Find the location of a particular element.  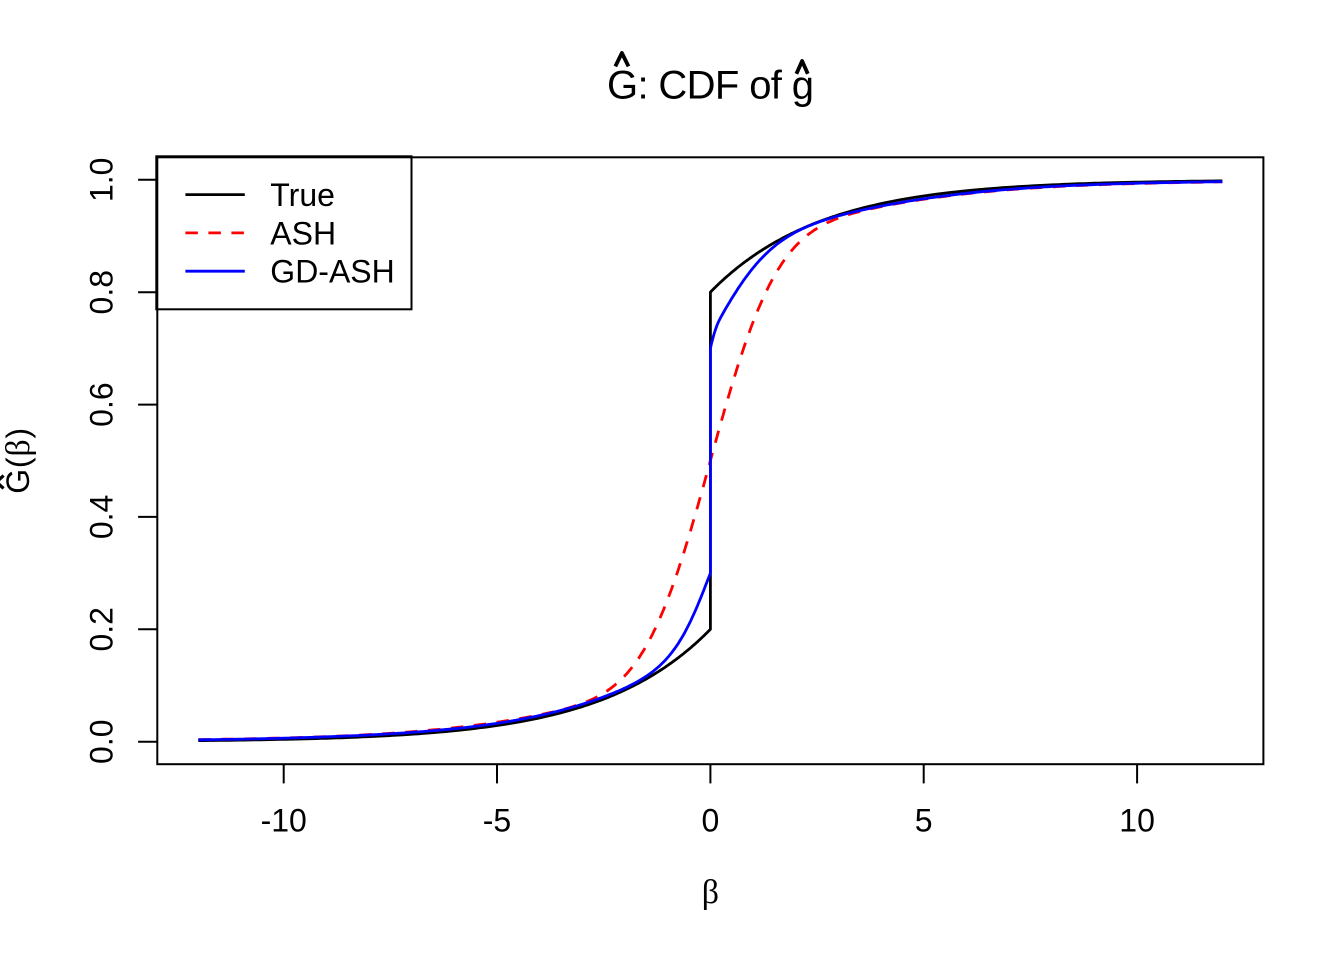

svg-text: G(β) is located at coordinates (18, 461).